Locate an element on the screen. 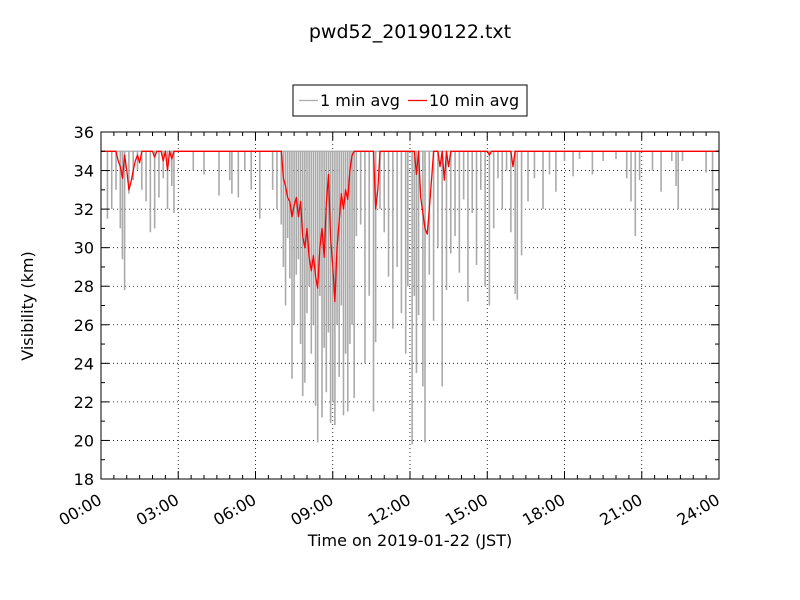  y-tick-label: 22 is located at coordinates (84, 402).